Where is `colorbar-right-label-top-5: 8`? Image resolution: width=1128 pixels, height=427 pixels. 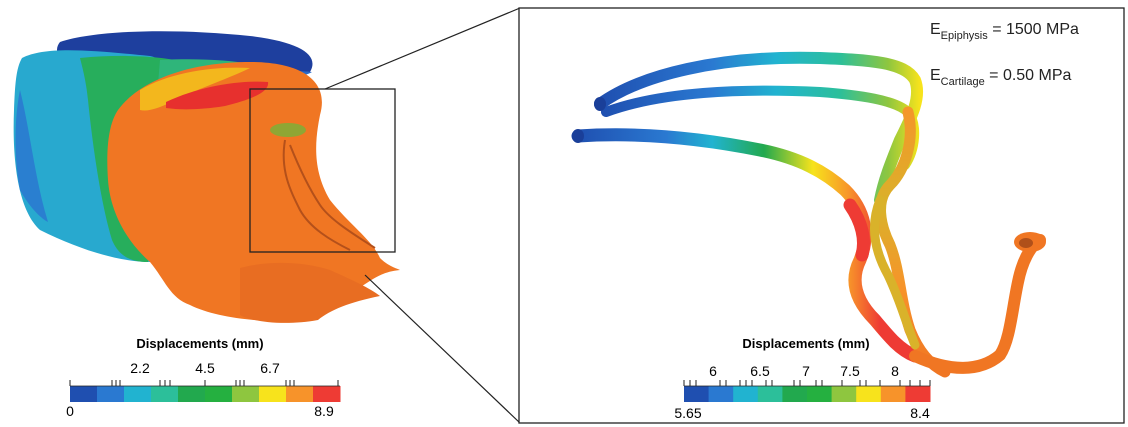 colorbar-right-label-top-5: 8 is located at coordinates (895, 371).